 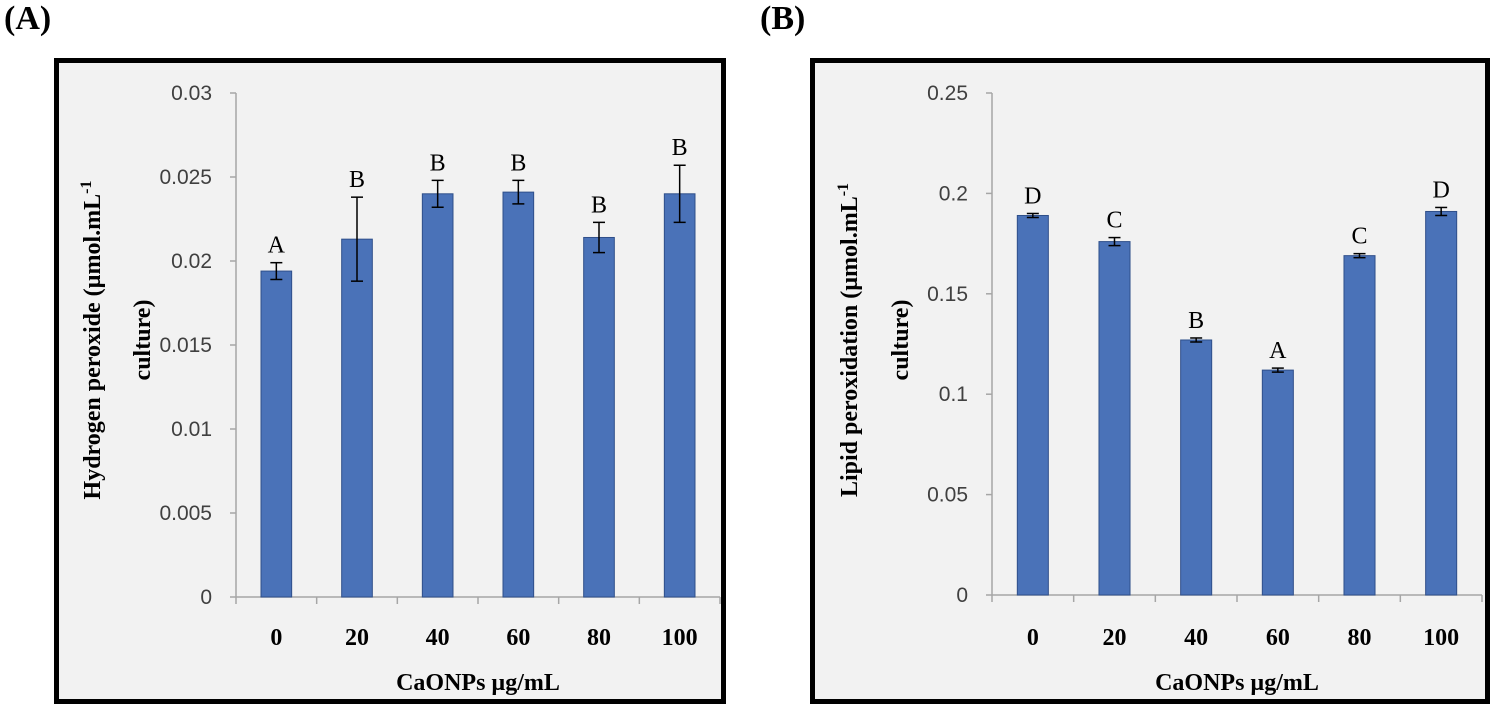 What do you see at coordinates (28, 18) in the screenshot?
I see `panel-label-a: (A)` at bounding box center [28, 18].